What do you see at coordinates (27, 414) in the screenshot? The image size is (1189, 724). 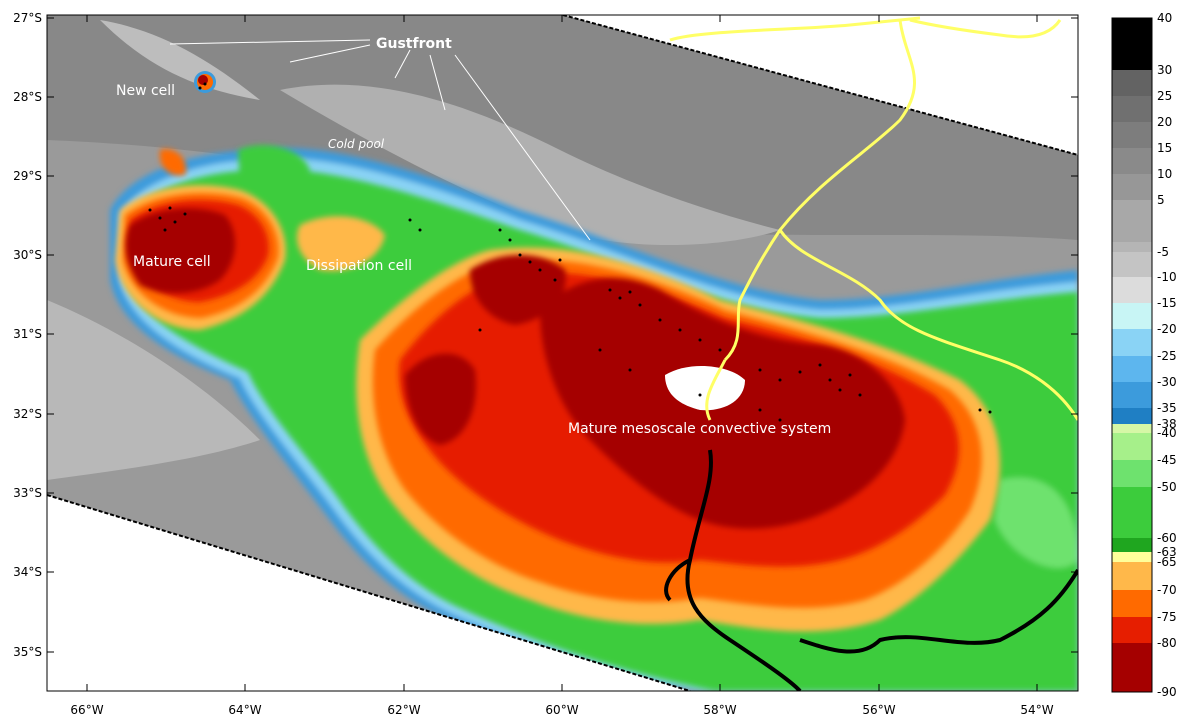 I see `lat-tick-label: 32°S` at bounding box center [27, 414].